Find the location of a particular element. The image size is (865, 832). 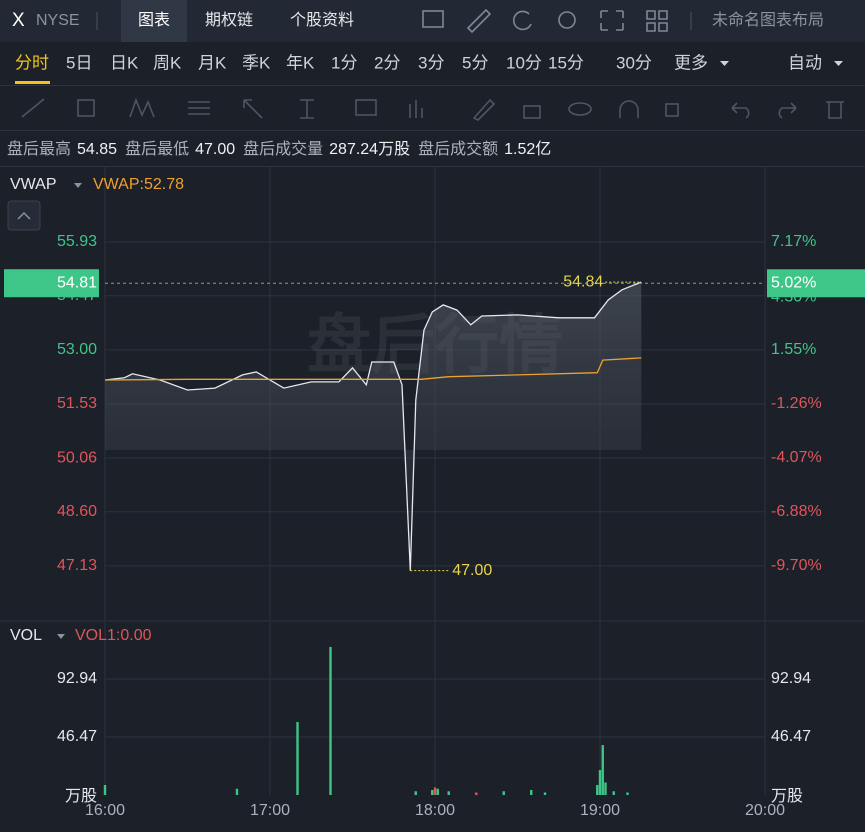

icon-line-tool is located at coordinates (33, 108).